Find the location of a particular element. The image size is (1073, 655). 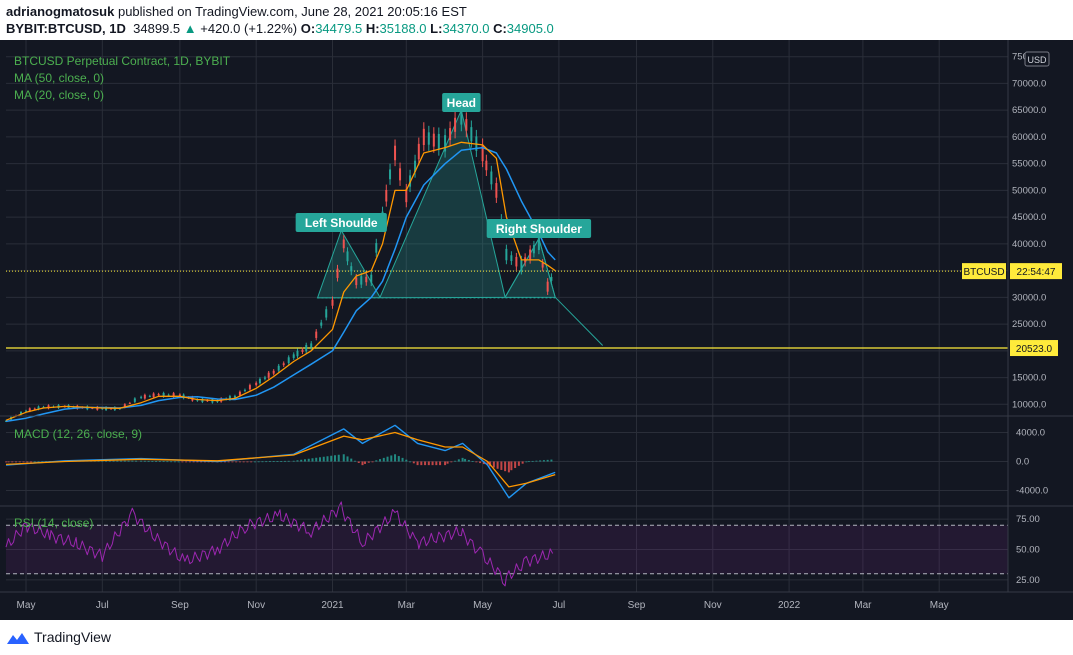

symbol-tag: BTCUSD is located at coordinates (983, 272).